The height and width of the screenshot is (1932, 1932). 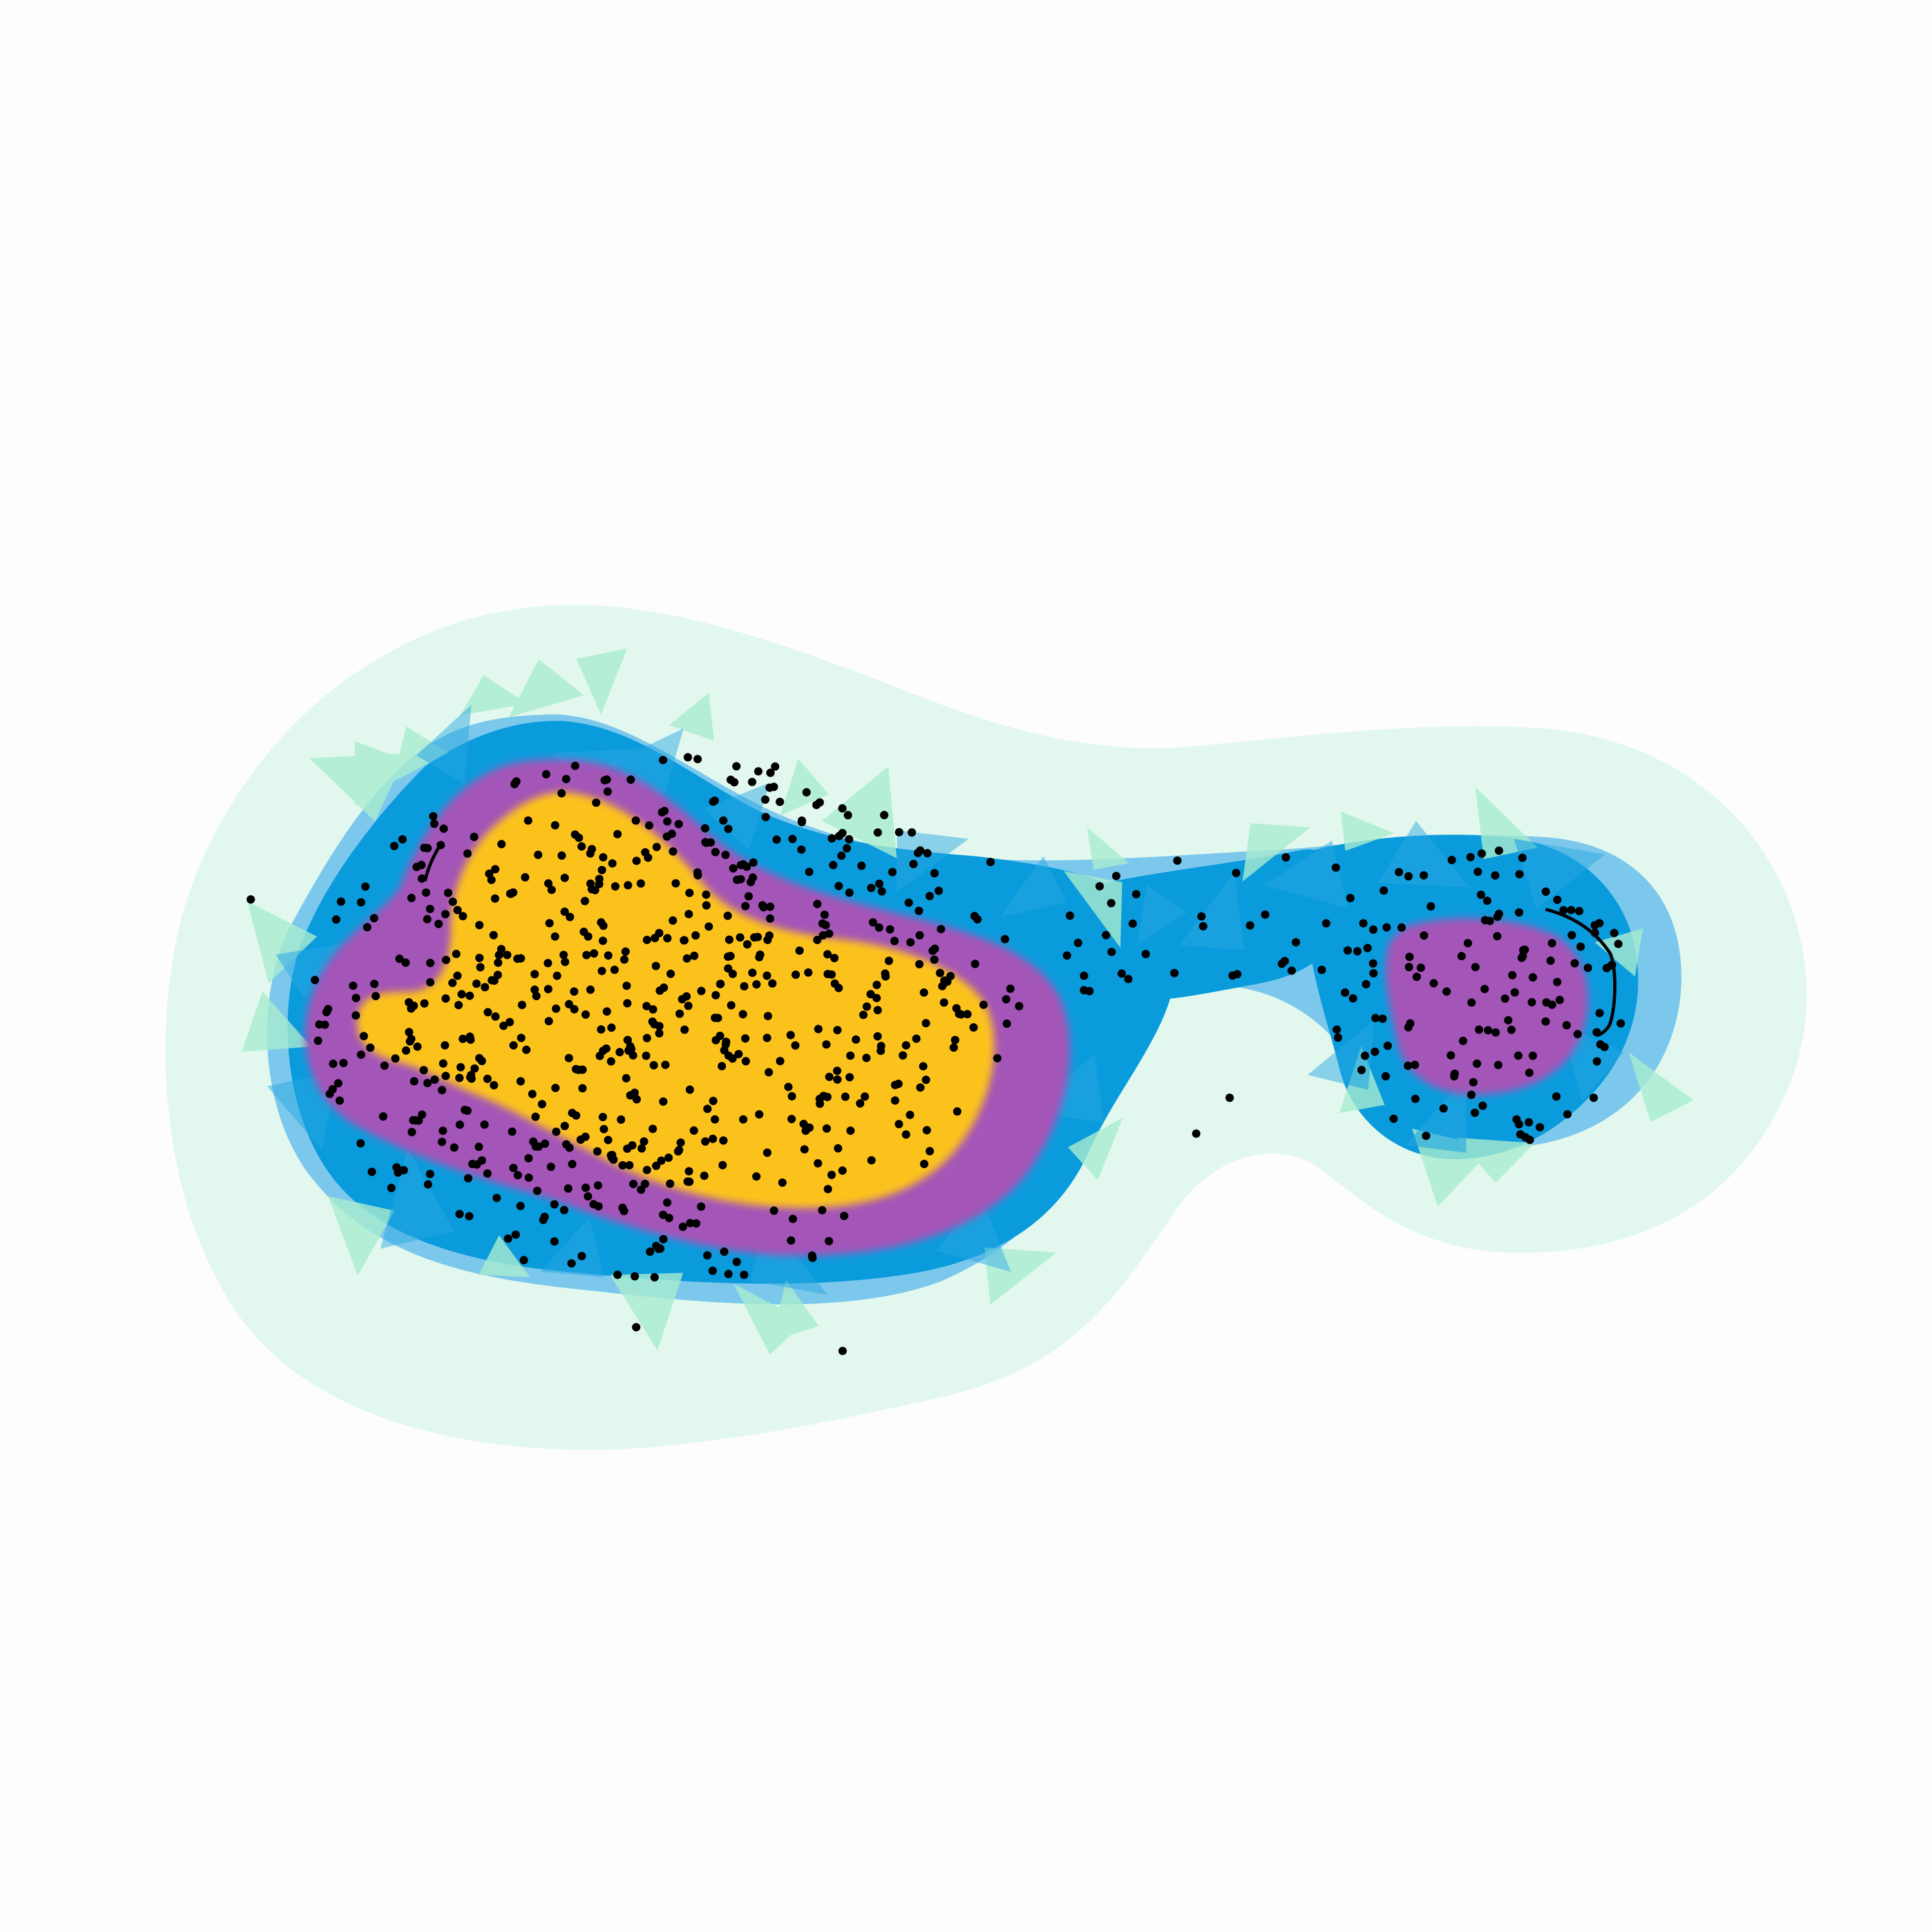 What do you see at coordinates (1212, 911) in the screenshot?
I see `blue-facet` at bounding box center [1212, 911].